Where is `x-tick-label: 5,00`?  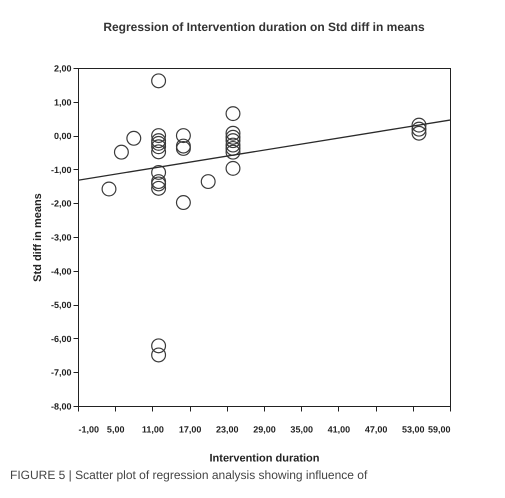
x-tick-label: 5,00 is located at coordinates (115, 429).